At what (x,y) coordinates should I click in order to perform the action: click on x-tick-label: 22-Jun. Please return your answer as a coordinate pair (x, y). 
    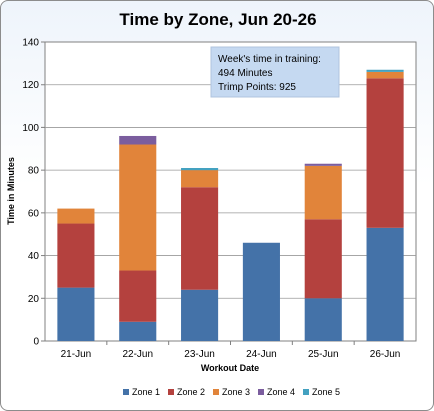
    Looking at the image, I should click on (137, 354).